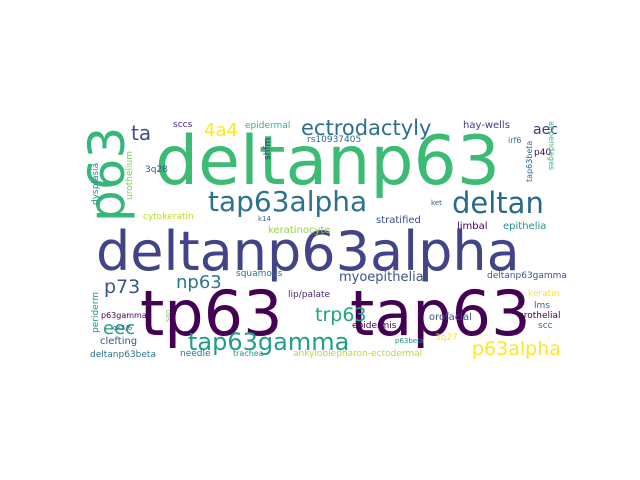 This screenshot has width=640, height=480. I want to click on word-deltanp63: deltanp63, so click(328, 161).